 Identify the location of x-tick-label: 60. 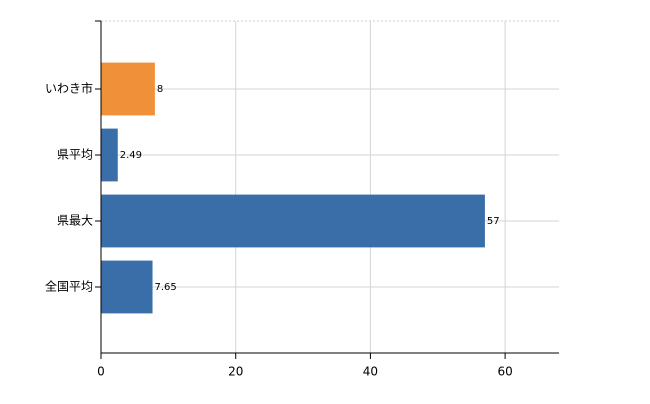
(504, 372).